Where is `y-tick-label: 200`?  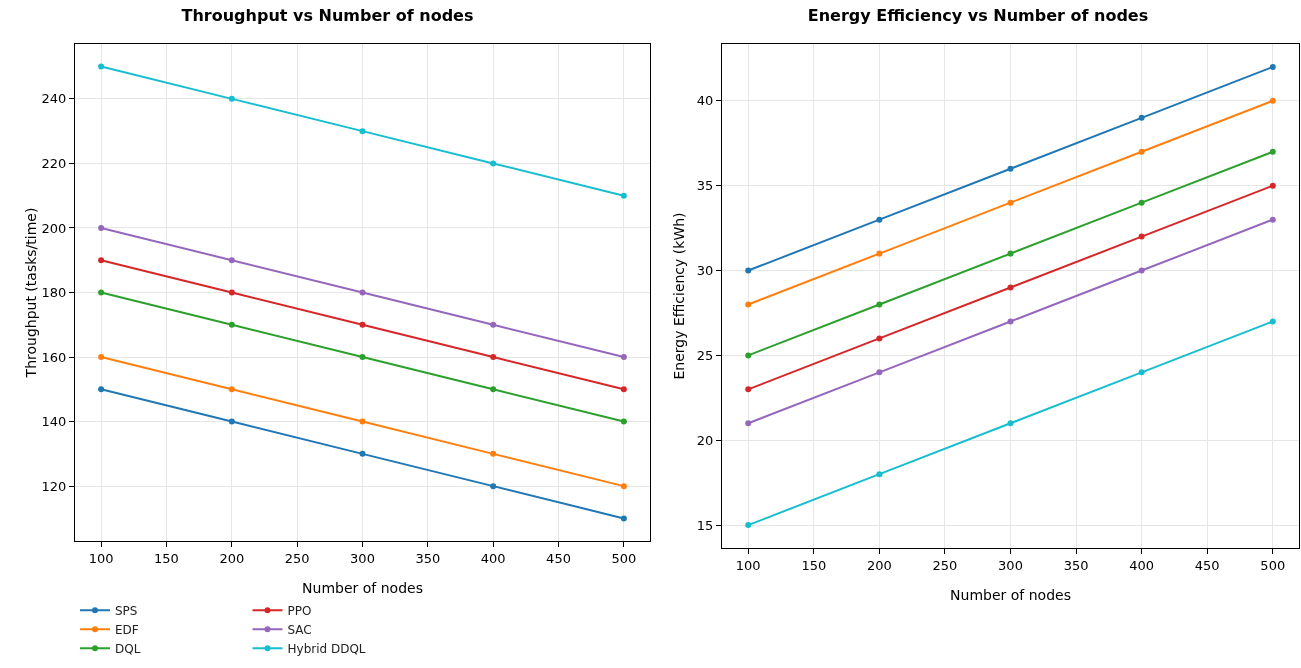
y-tick-label: 200 is located at coordinates (54, 228).